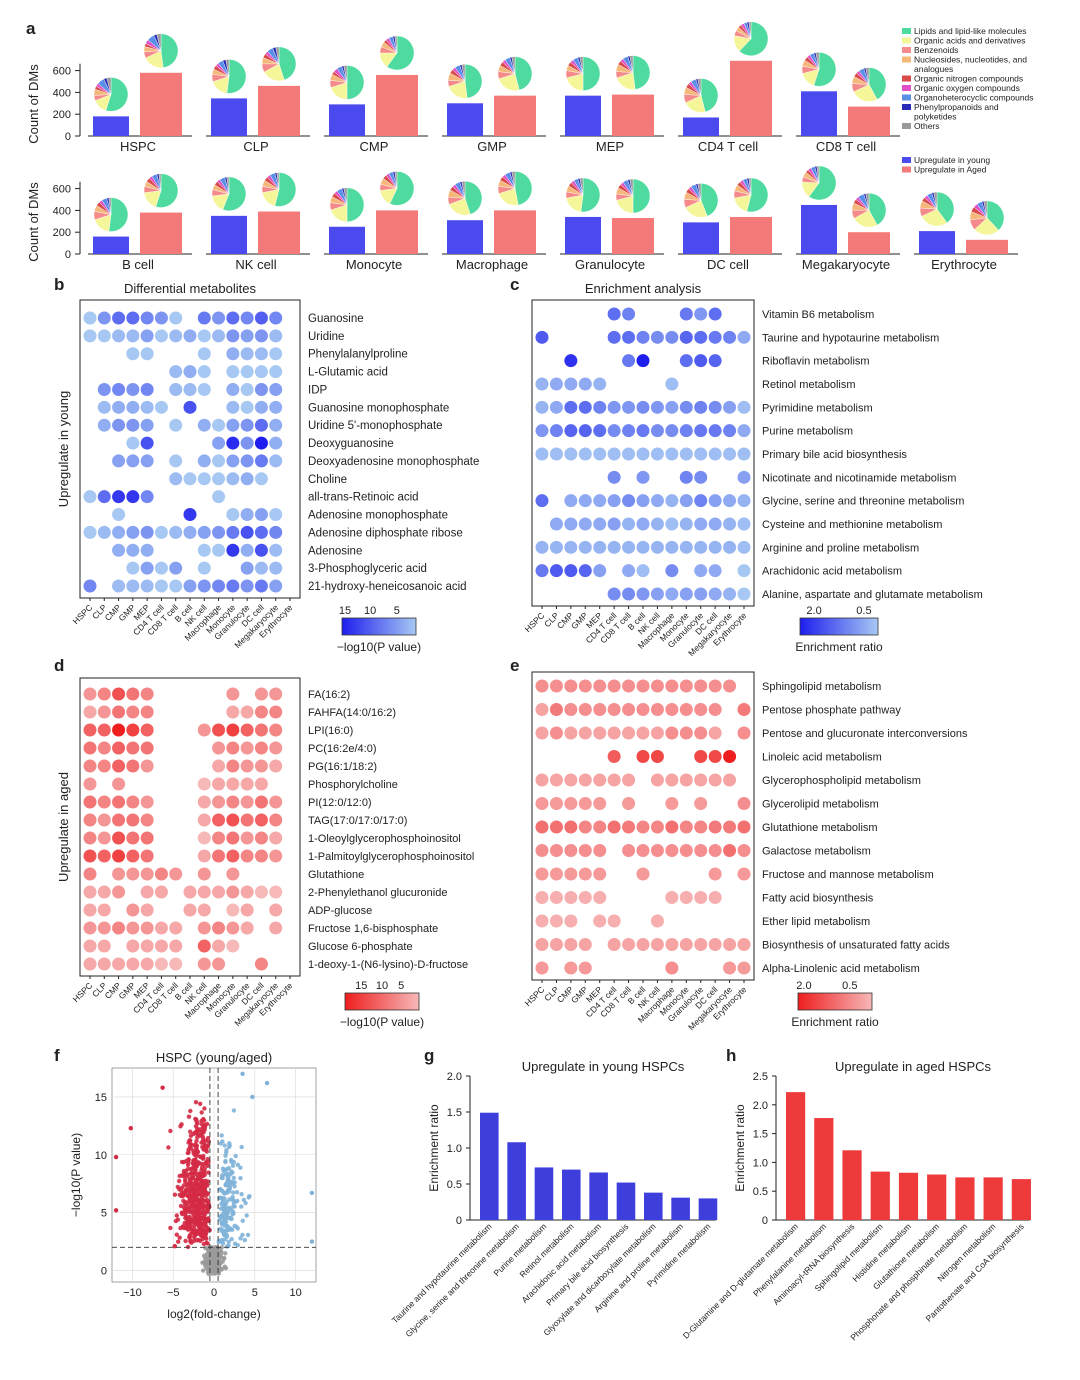  What do you see at coordinates (342, 767) in the screenshot?
I see `row-label: PG(16:1/18:2)` at bounding box center [342, 767].